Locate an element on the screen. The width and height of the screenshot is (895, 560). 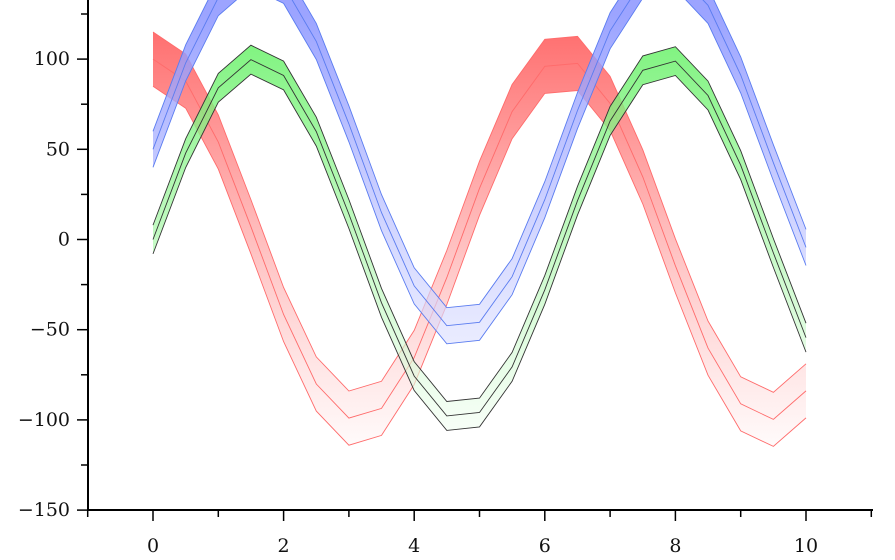
x-tick-label: 6 is located at coordinates (545, 546).